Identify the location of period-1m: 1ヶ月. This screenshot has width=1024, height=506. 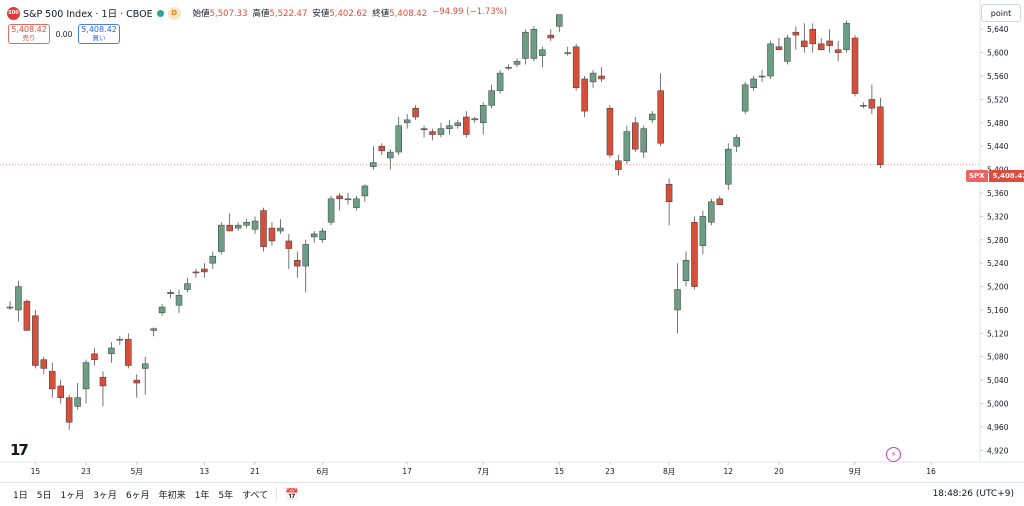
(72, 495).